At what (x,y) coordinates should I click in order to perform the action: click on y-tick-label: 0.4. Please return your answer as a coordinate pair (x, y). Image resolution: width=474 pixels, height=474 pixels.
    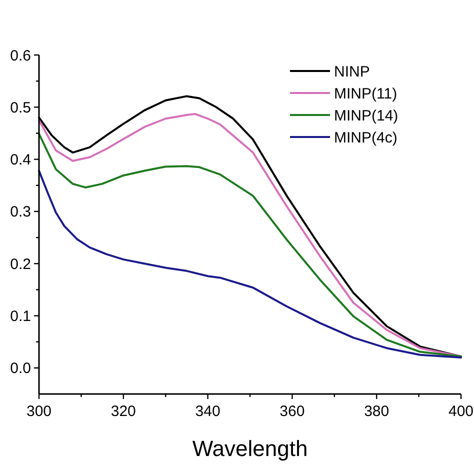
    Looking at the image, I should click on (20, 160).